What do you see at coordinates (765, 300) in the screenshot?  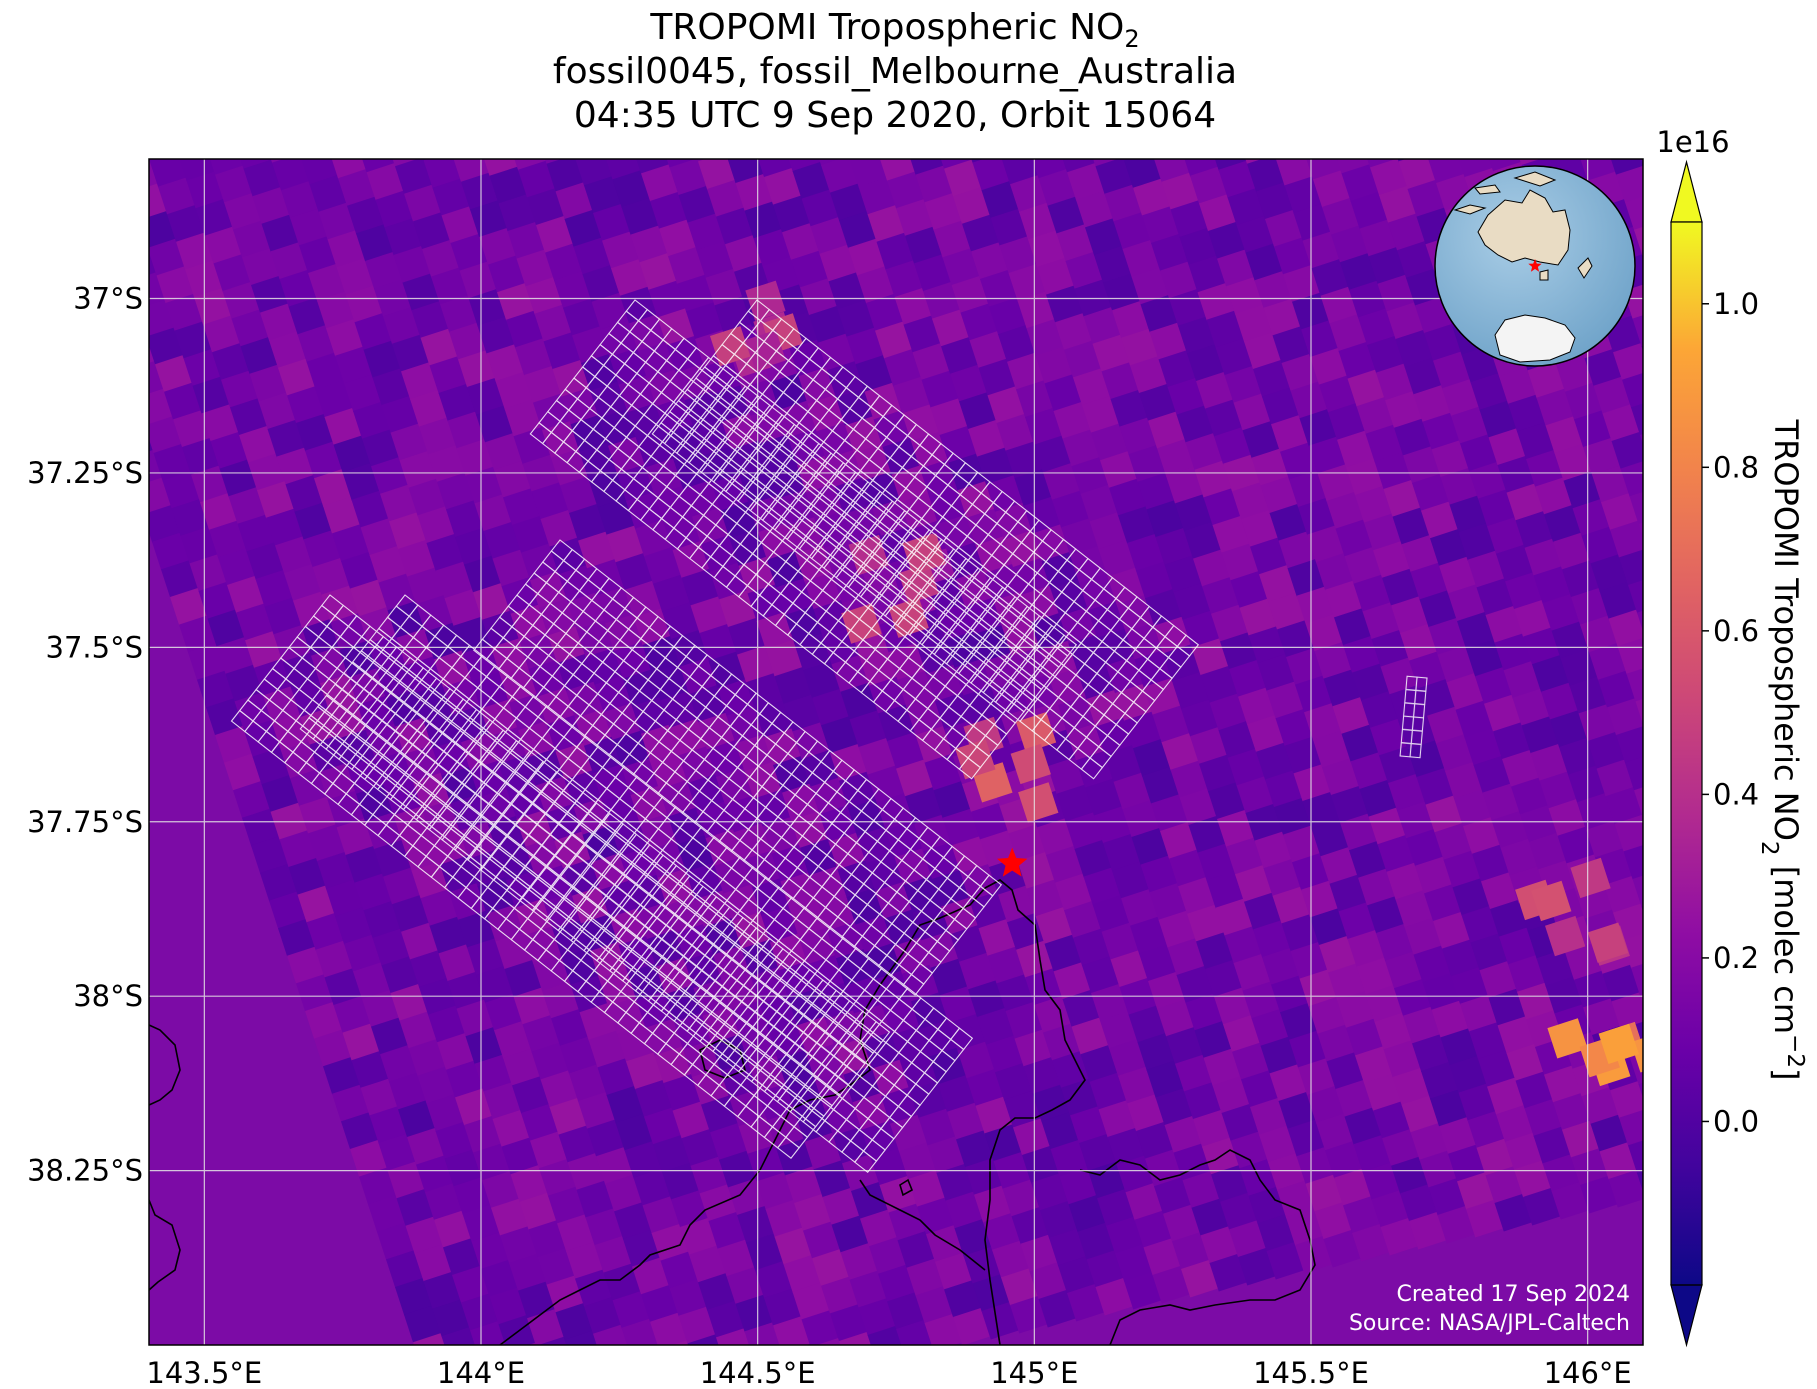 I see `no2-hotspot-pixel` at bounding box center [765, 300].